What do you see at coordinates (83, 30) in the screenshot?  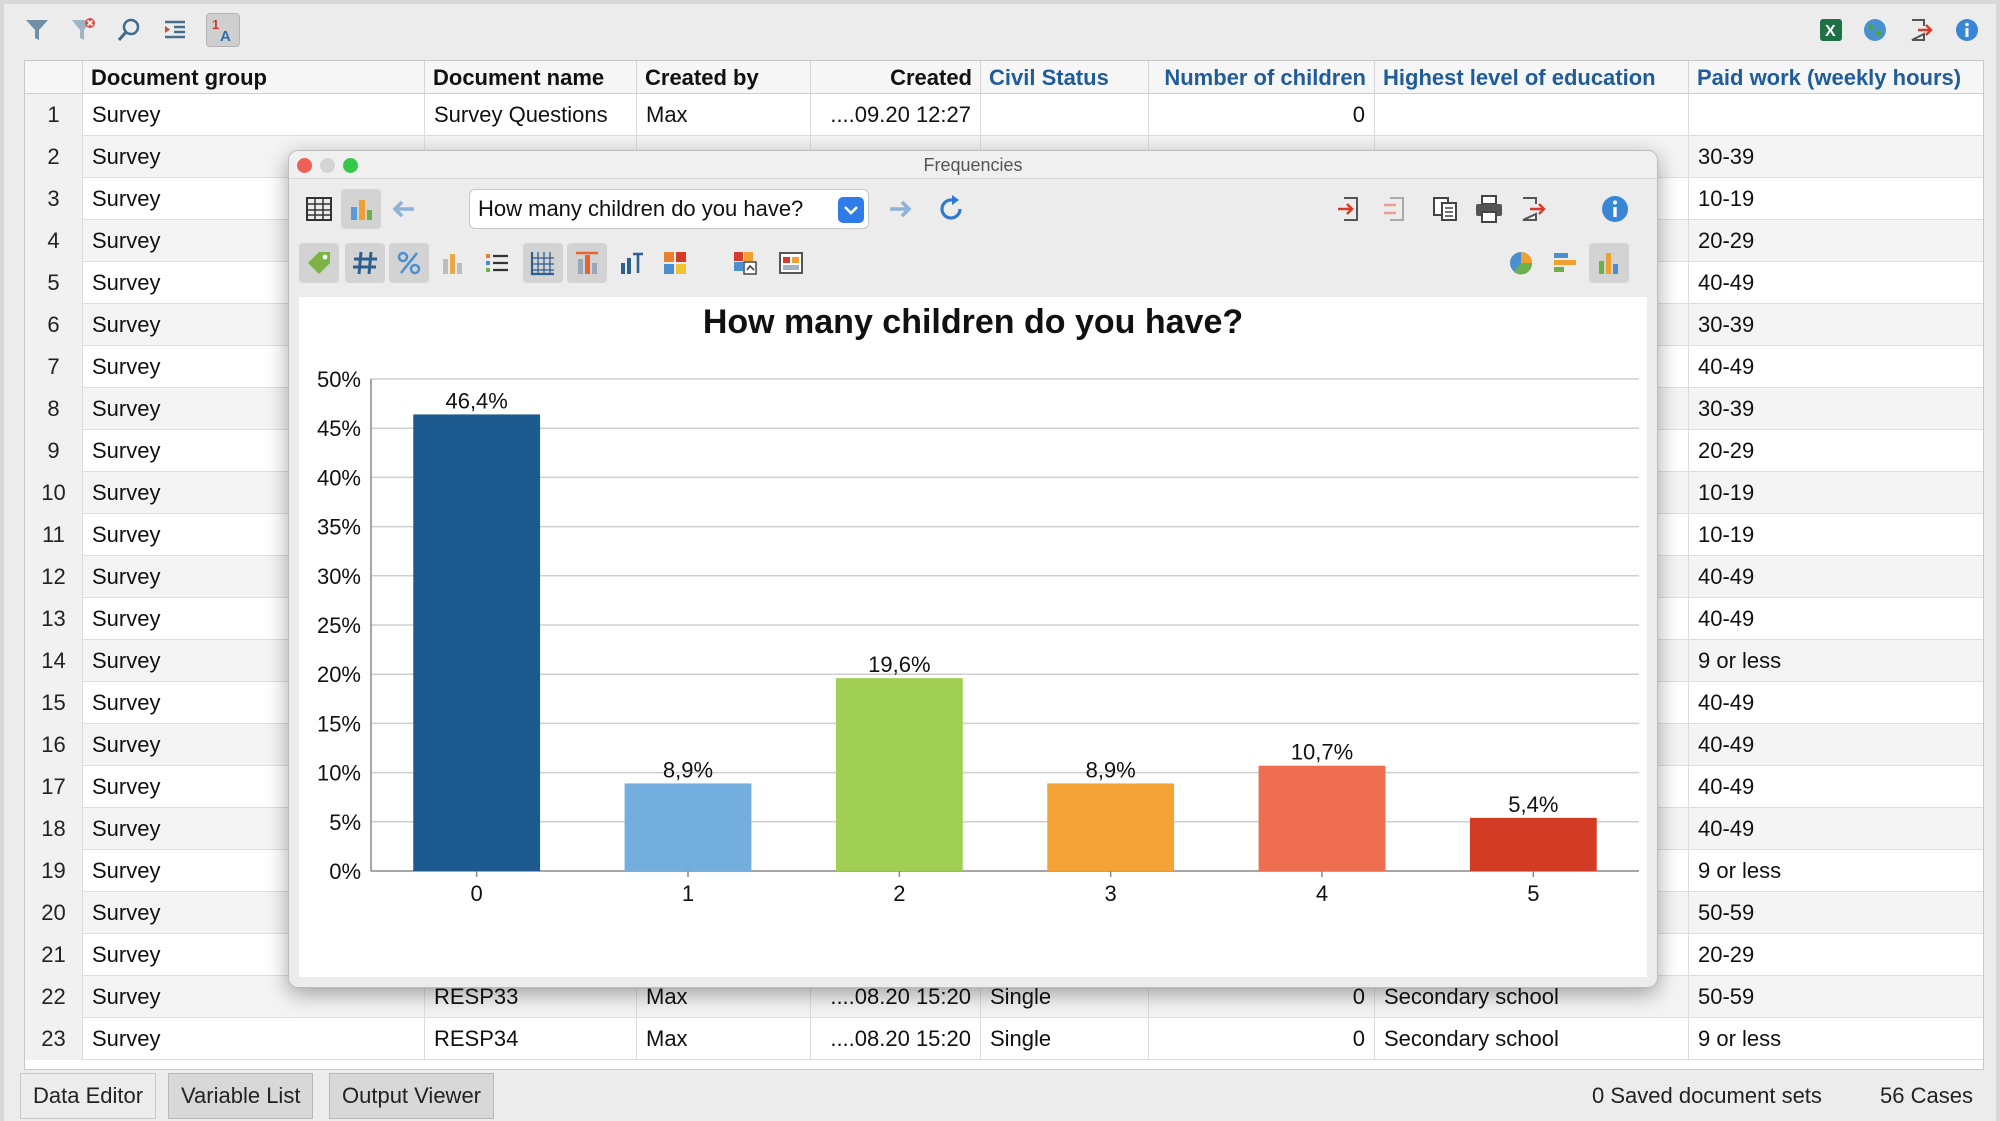 I see `clear-filter-icon` at bounding box center [83, 30].